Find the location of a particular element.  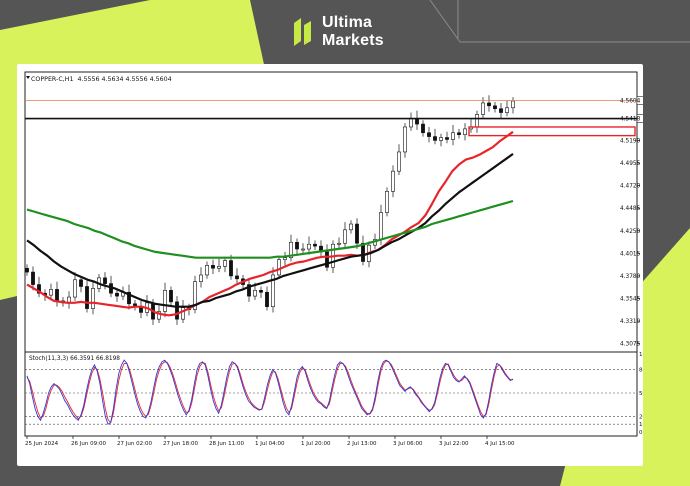

stoch-main-line is located at coordinates (270, 392).